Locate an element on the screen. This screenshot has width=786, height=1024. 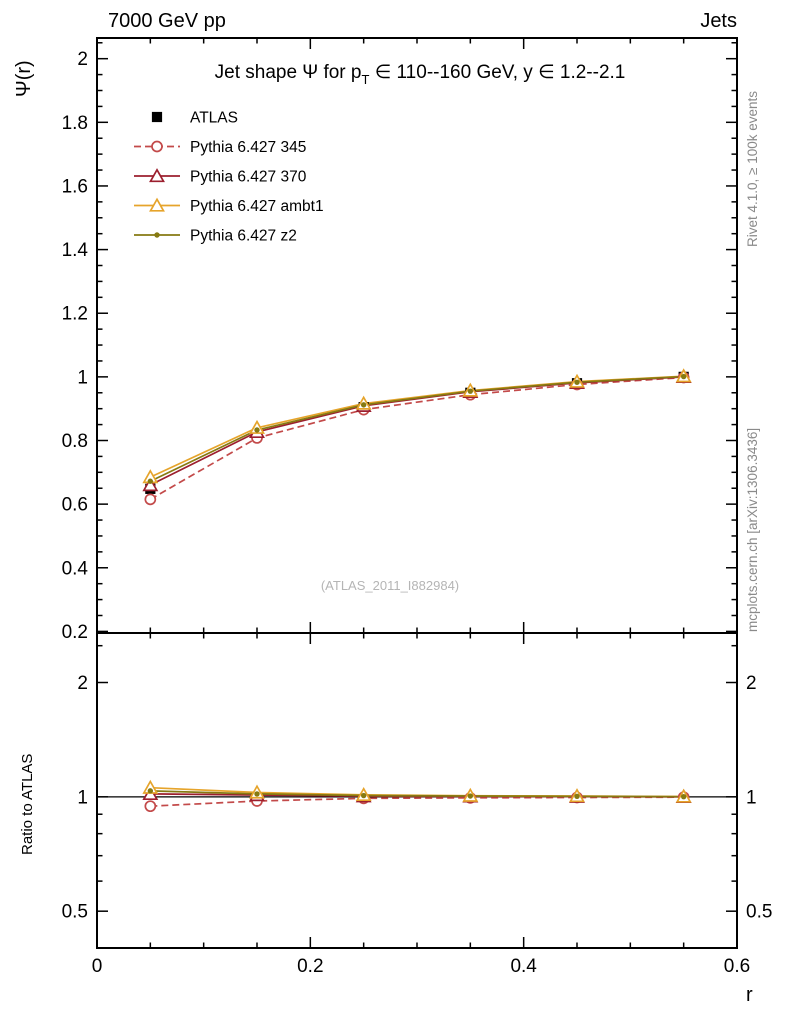
x-tick-label: 0 is located at coordinates (97, 966).